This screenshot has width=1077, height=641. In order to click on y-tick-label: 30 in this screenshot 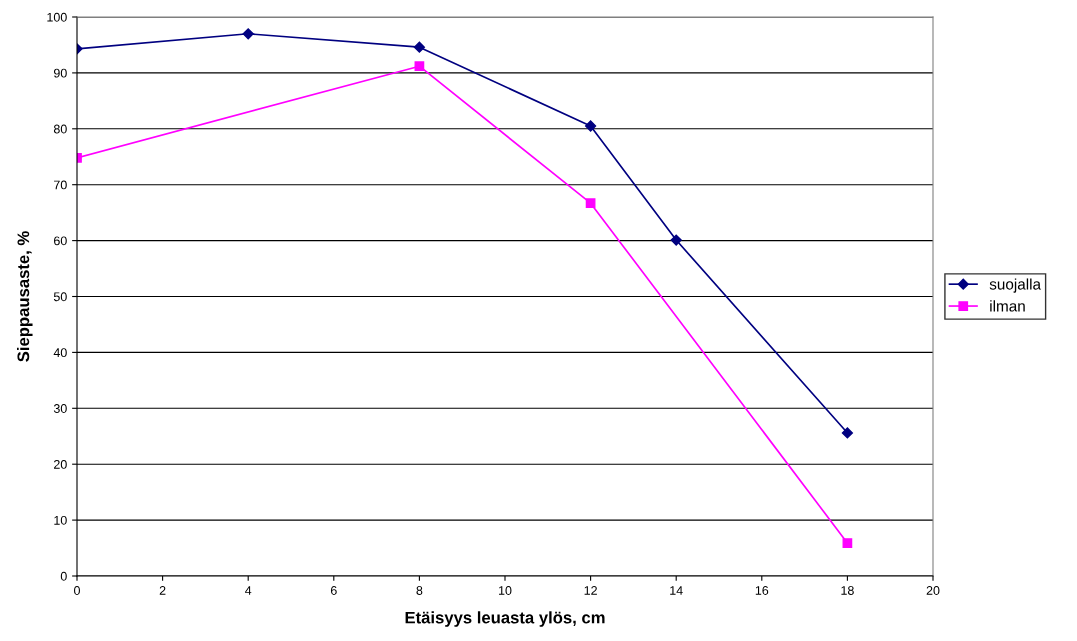, I will do `click(60, 408)`.